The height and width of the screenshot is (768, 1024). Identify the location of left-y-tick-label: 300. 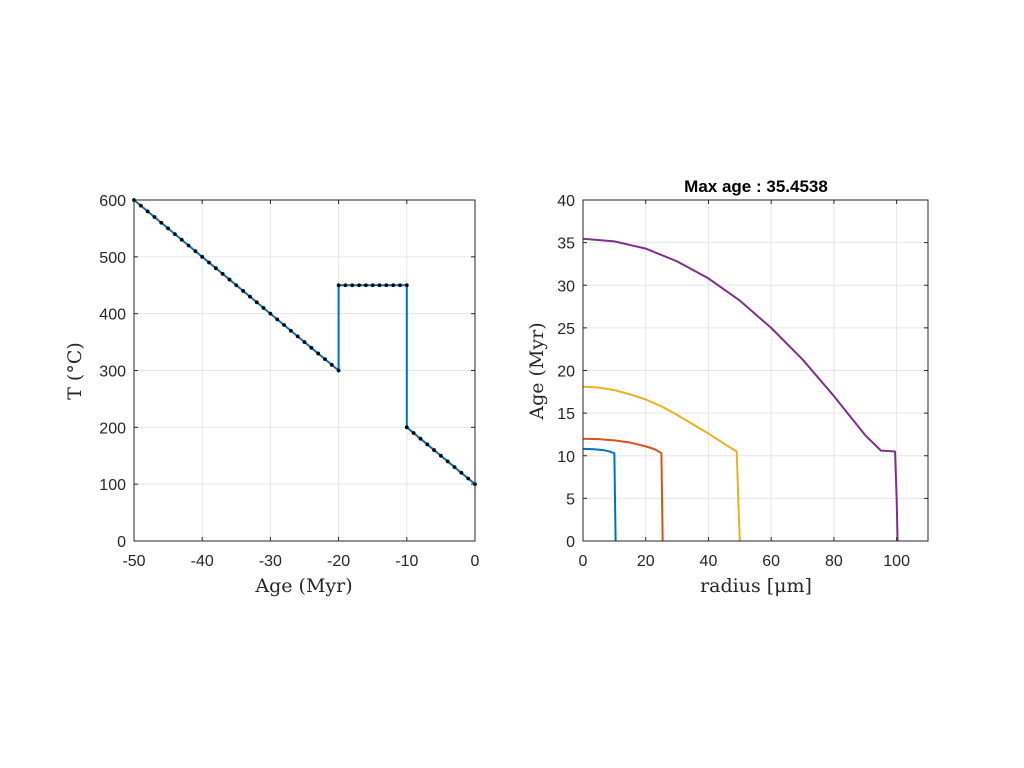
(112, 372).